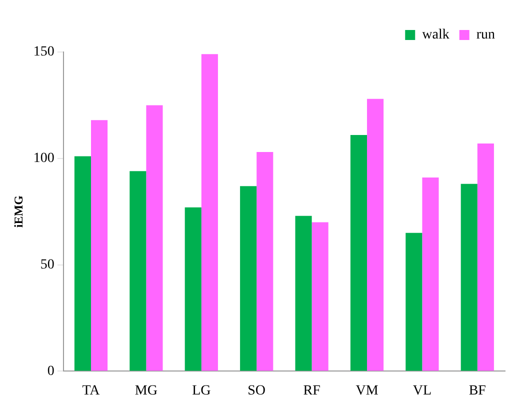  Describe the element at coordinates (486, 35) in the screenshot. I see `legend-label: run` at that location.